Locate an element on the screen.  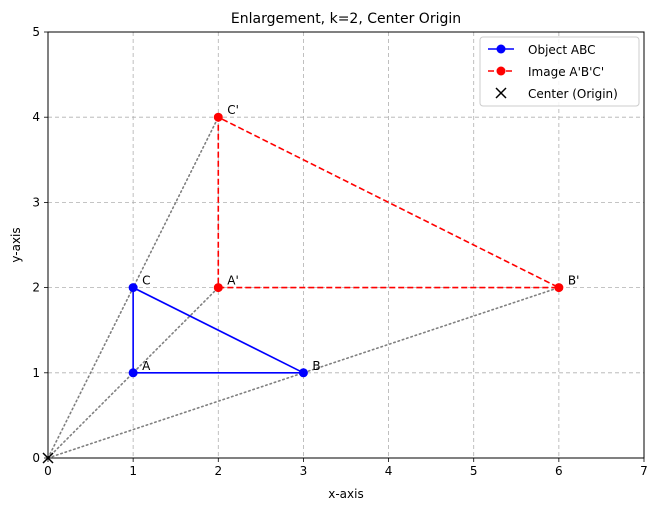
y-axis-label: y-axis is located at coordinates (16, 244).